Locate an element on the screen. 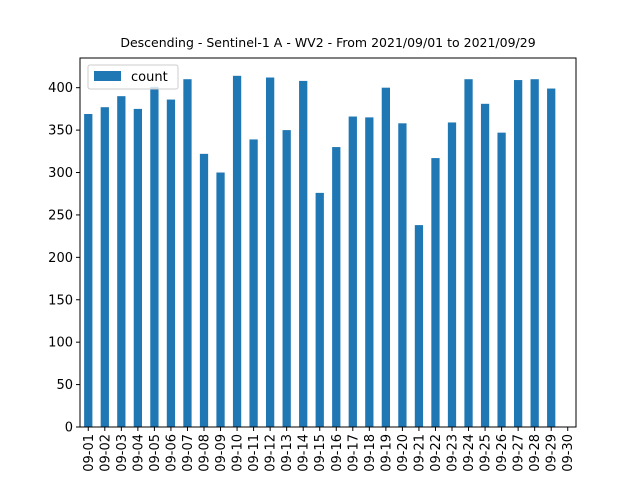 The height and width of the screenshot is (480, 640). x-tick-label: 09-27 is located at coordinates (519, 453).